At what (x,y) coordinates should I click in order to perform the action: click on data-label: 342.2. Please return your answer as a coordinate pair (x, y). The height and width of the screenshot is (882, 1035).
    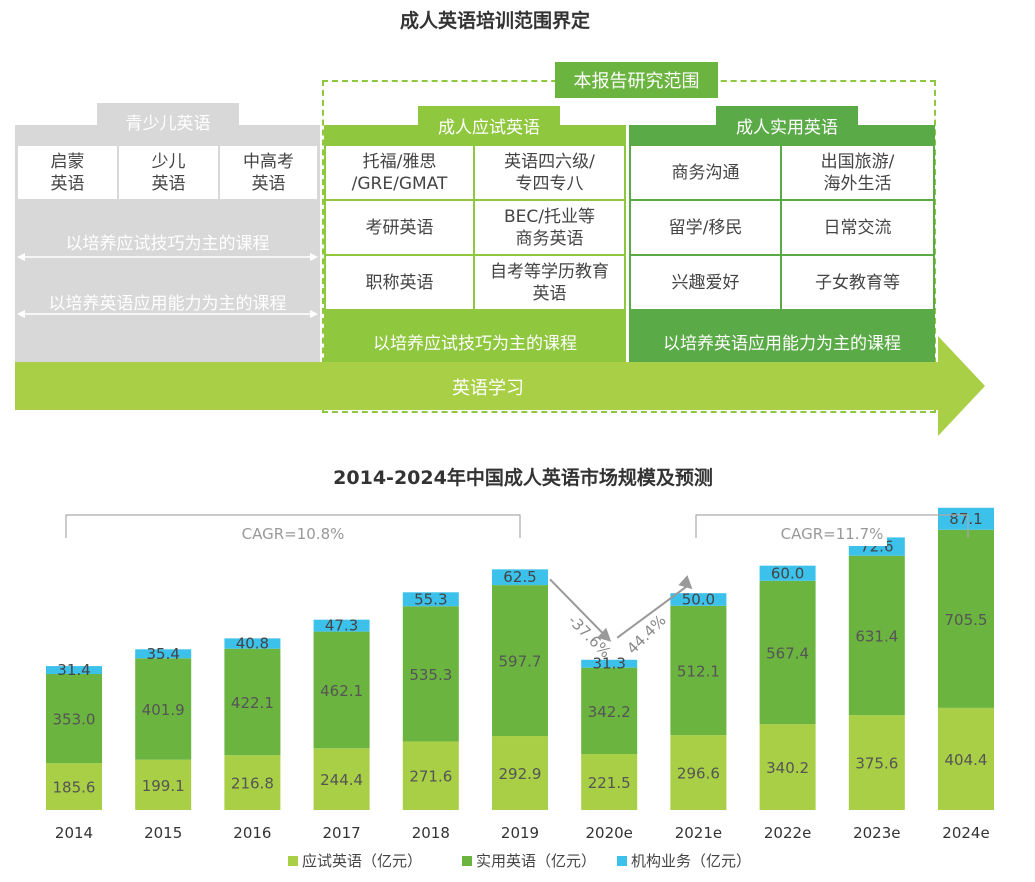
    Looking at the image, I should click on (609, 712).